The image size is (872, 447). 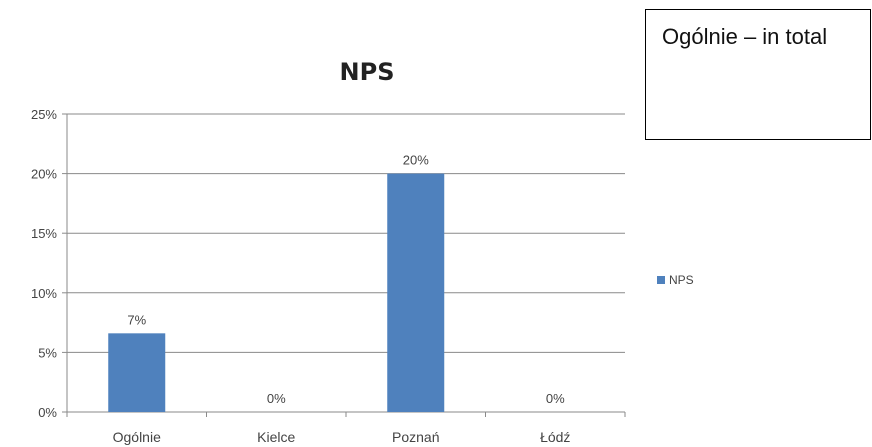 I want to click on legend-swatch, so click(x=661, y=280).